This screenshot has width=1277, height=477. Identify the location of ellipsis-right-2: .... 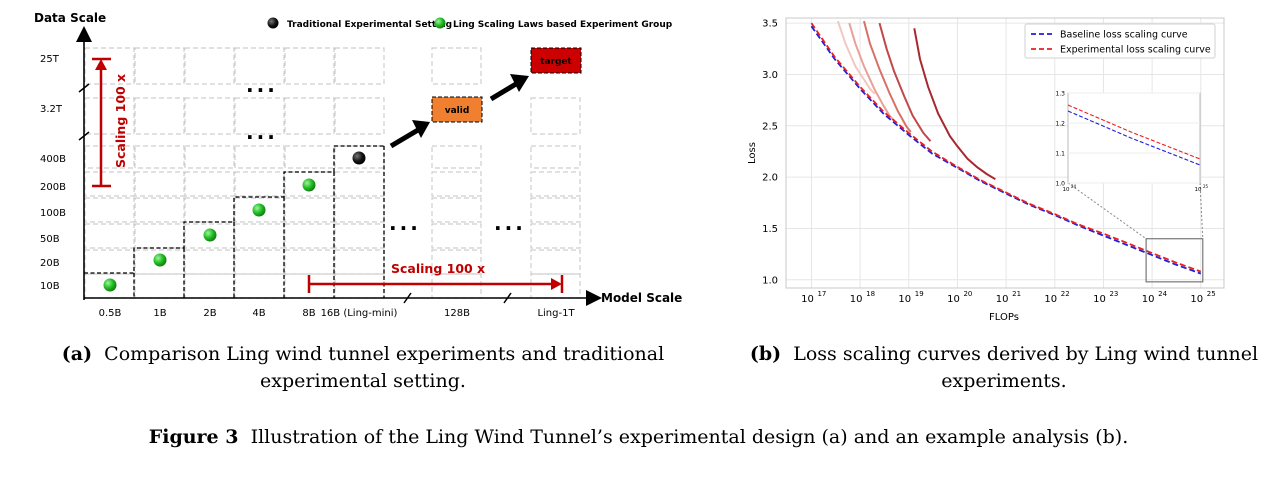
(510, 223).